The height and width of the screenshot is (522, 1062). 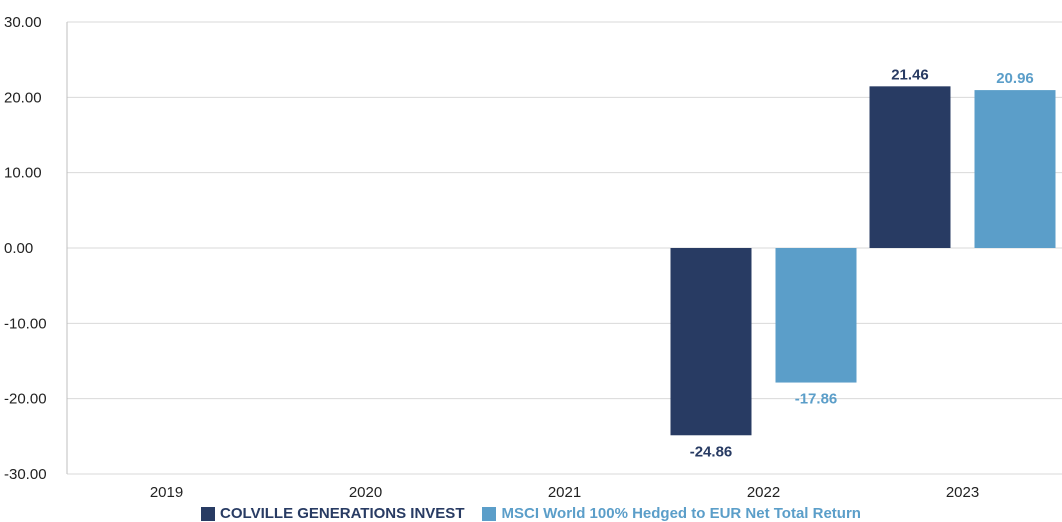 I want to click on legend-label-colville: COLVILLE GENERATIONS INVEST, so click(x=342, y=513).